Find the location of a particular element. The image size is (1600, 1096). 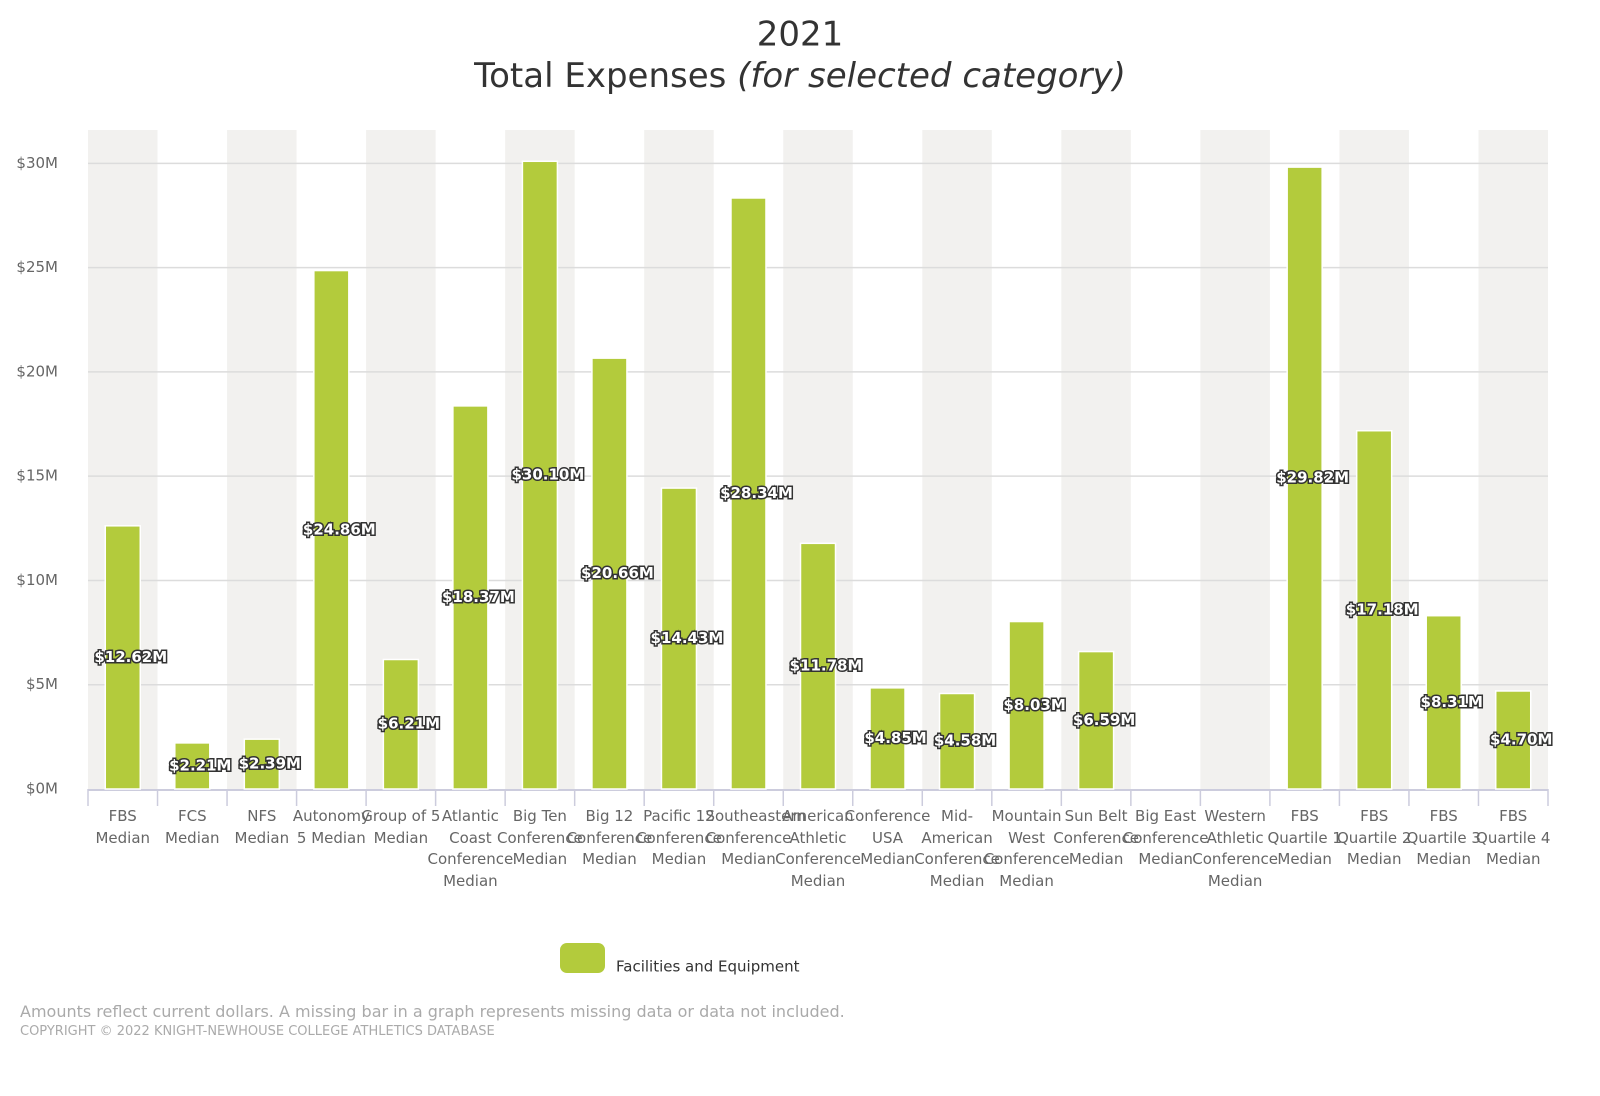

data-label: $29.82M is located at coordinates (1312, 478).